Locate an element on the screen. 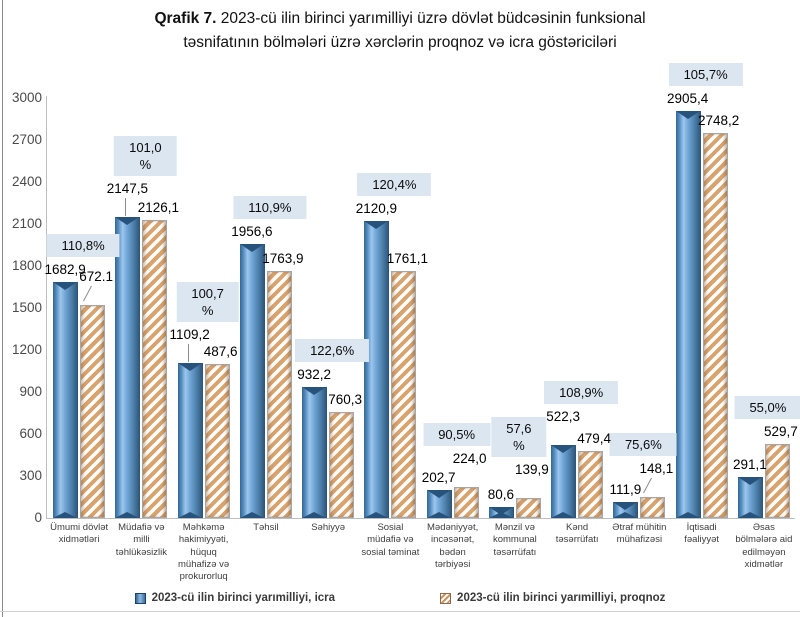 The height and width of the screenshot is (617, 800). percent-badge: 105,7% is located at coordinates (705, 75).